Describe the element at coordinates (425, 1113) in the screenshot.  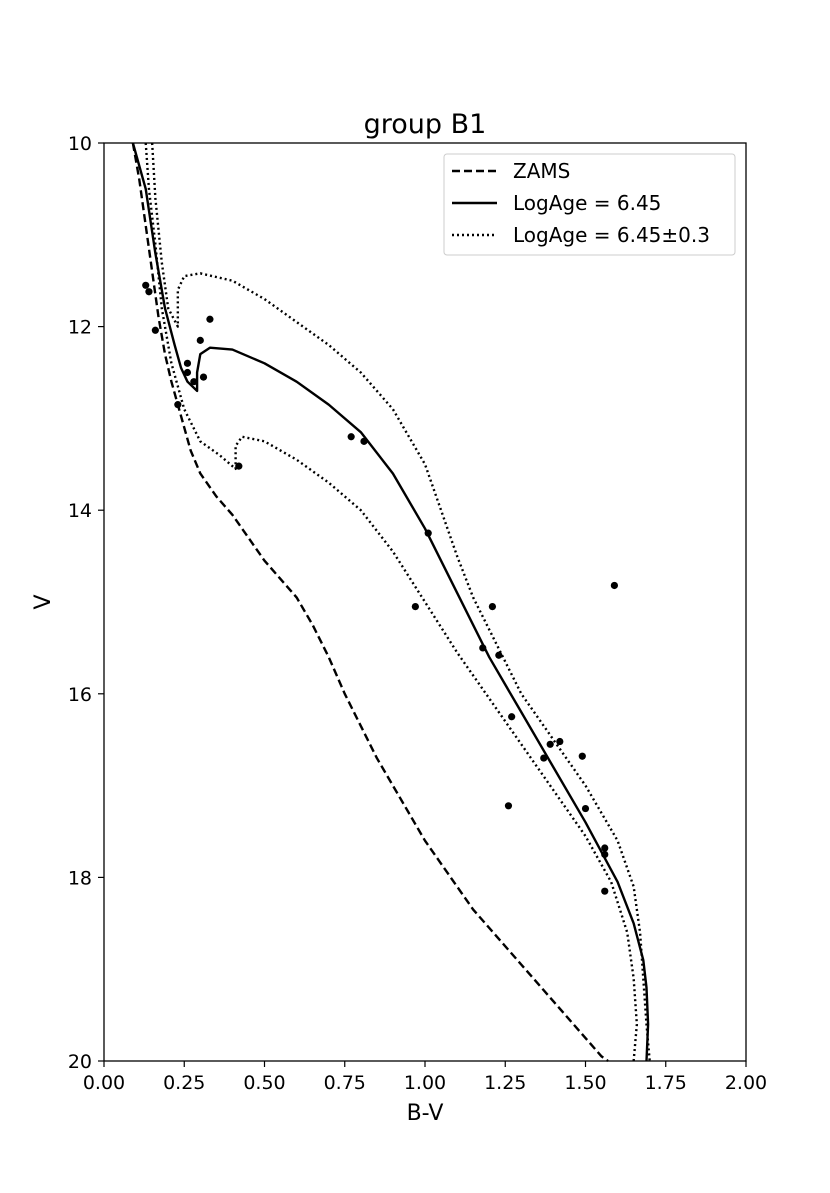
I see `x-axis-label: B-V` at that location.